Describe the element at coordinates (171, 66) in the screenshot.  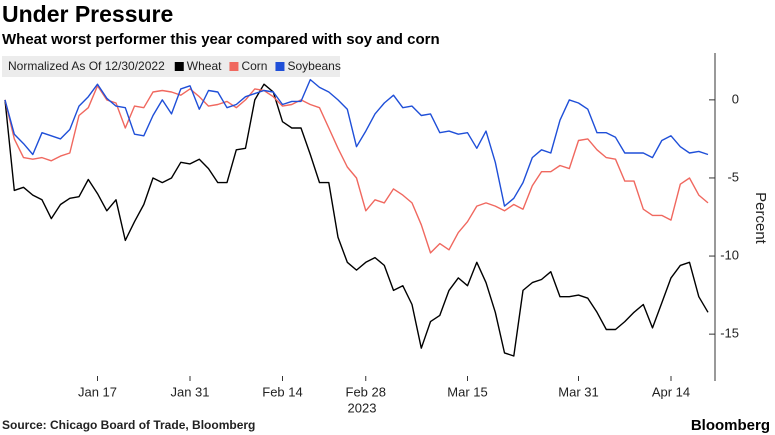
I see `legend-box` at that location.